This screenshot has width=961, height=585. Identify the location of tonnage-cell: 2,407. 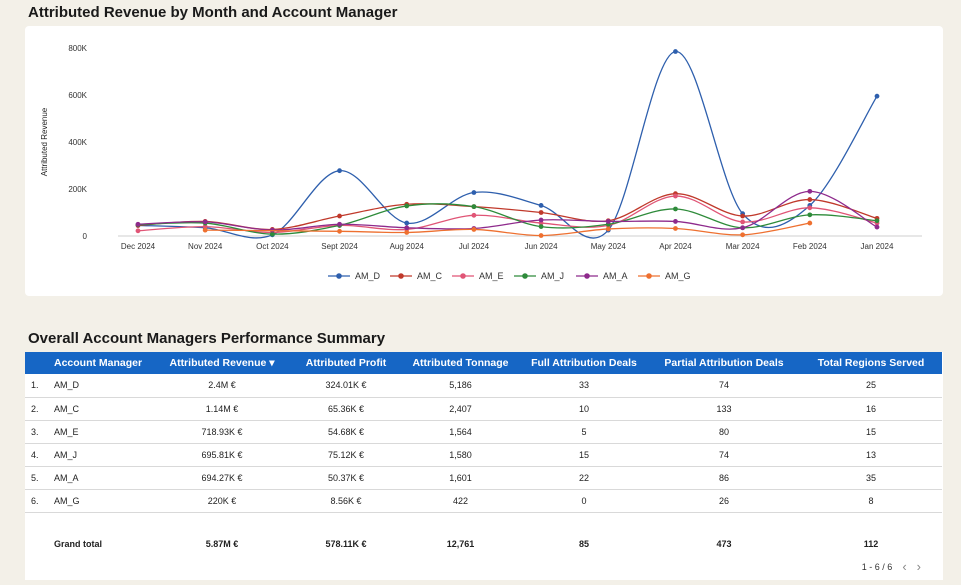
(460, 408).